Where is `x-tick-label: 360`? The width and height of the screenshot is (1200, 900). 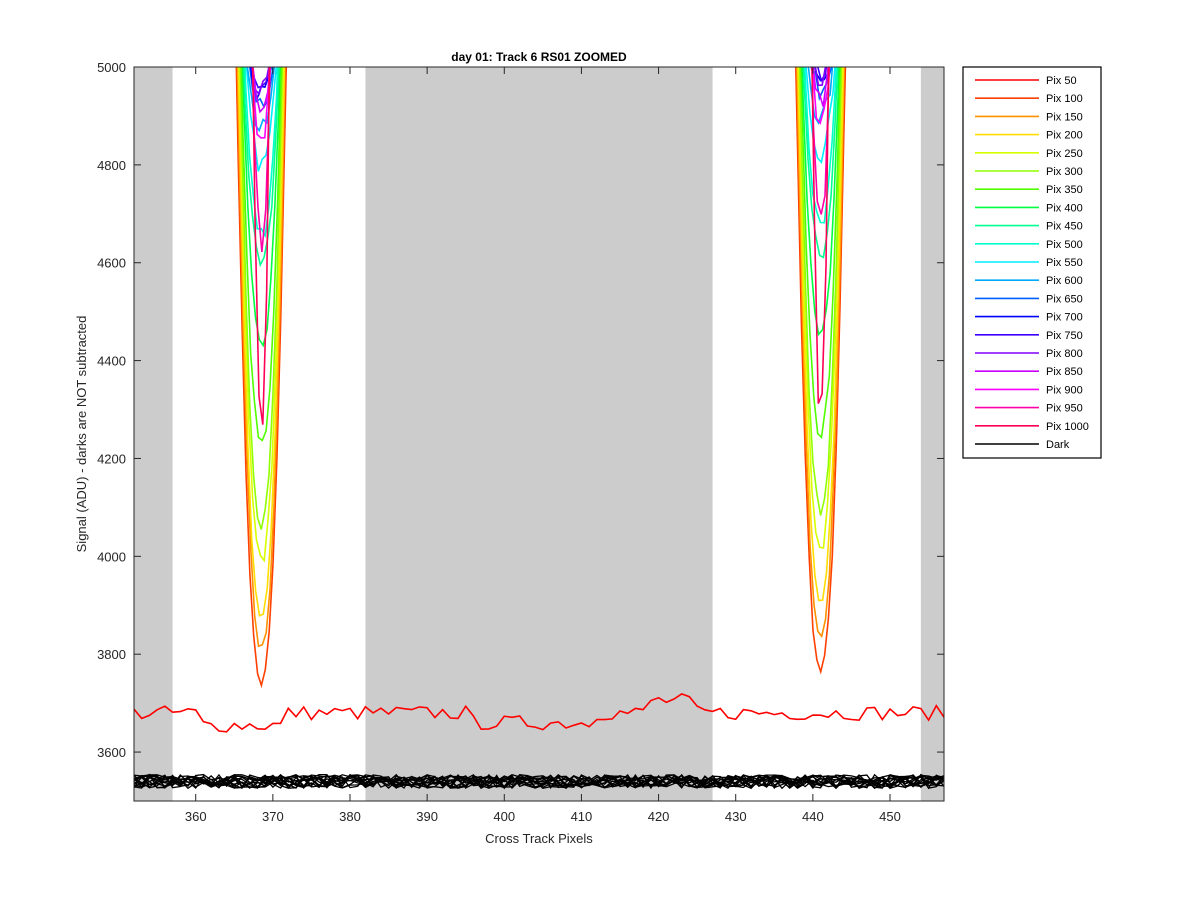
x-tick-label: 360 is located at coordinates (196, 816).